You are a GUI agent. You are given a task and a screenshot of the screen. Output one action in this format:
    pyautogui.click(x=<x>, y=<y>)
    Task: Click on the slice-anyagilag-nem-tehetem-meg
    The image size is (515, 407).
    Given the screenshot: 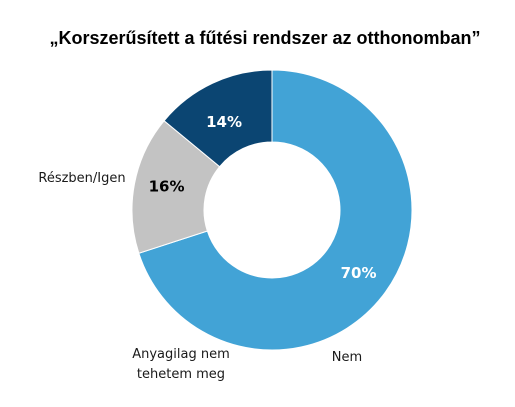 What is the action you would take?
    pyautogui.click(x=218, y=118)
    